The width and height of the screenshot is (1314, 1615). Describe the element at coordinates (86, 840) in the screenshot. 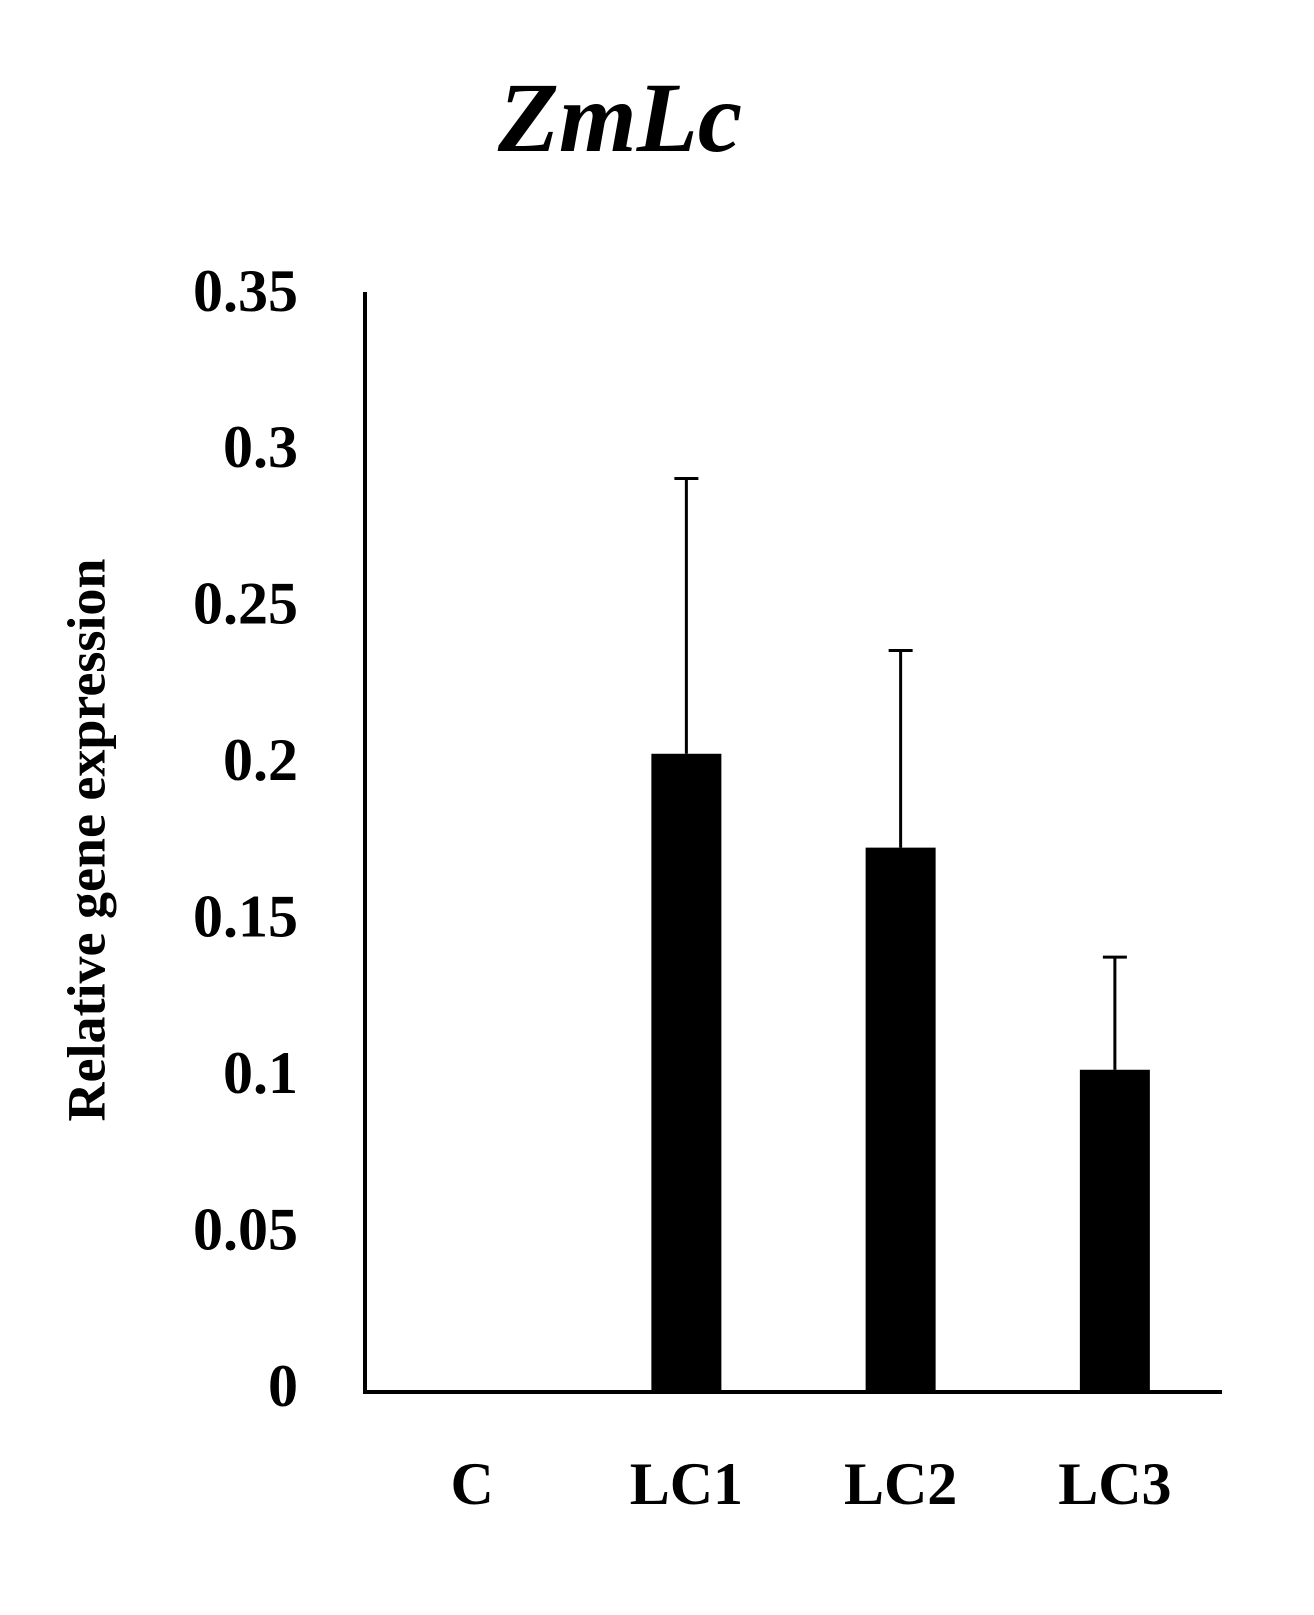

I see `y-axis-label: Relative gene expression` at that location.